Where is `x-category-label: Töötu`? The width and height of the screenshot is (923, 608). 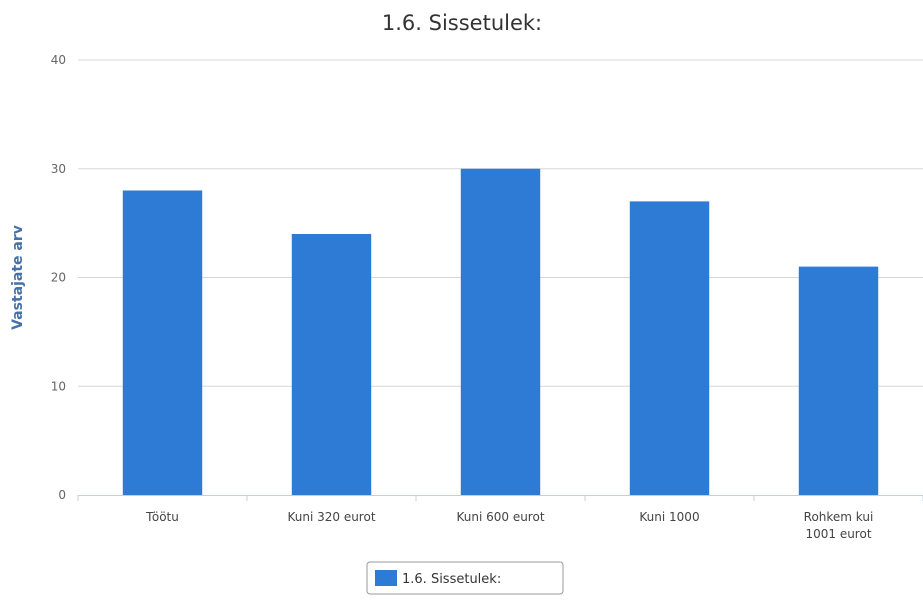
x-category-label: Töötu is located at coordinates (162, 517).